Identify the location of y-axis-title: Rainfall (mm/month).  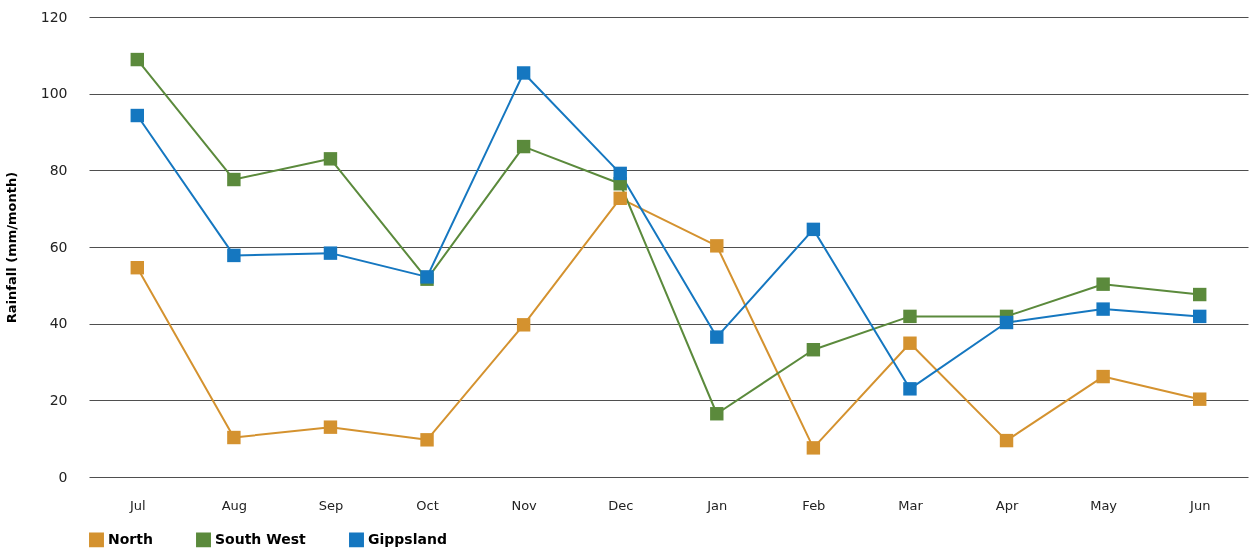
(11, 247).